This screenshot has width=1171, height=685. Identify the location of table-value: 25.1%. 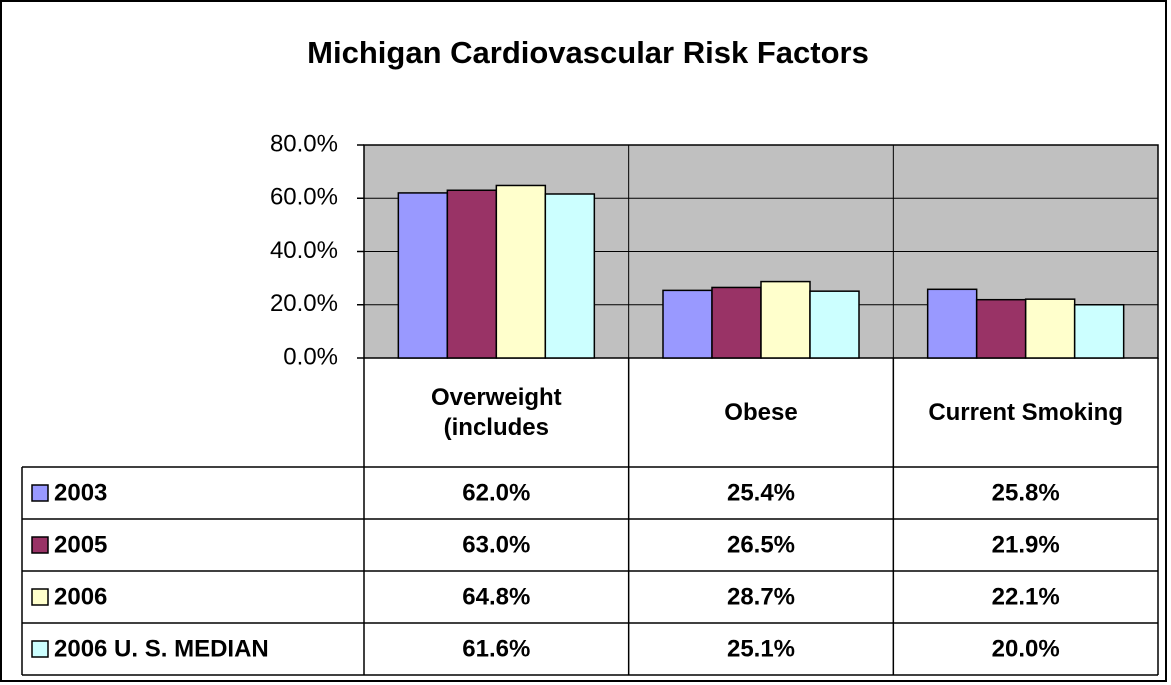
(761, 648).